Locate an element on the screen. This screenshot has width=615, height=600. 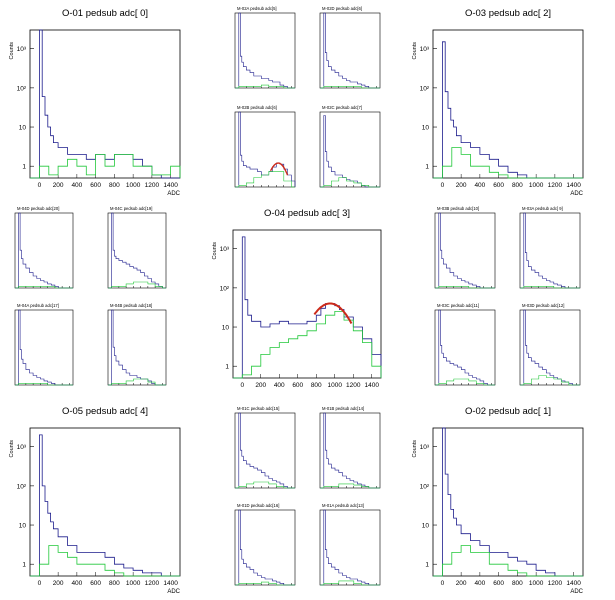
panel-title: O-05 pedsub adc[ 4] is located at coordinates (105, 411).